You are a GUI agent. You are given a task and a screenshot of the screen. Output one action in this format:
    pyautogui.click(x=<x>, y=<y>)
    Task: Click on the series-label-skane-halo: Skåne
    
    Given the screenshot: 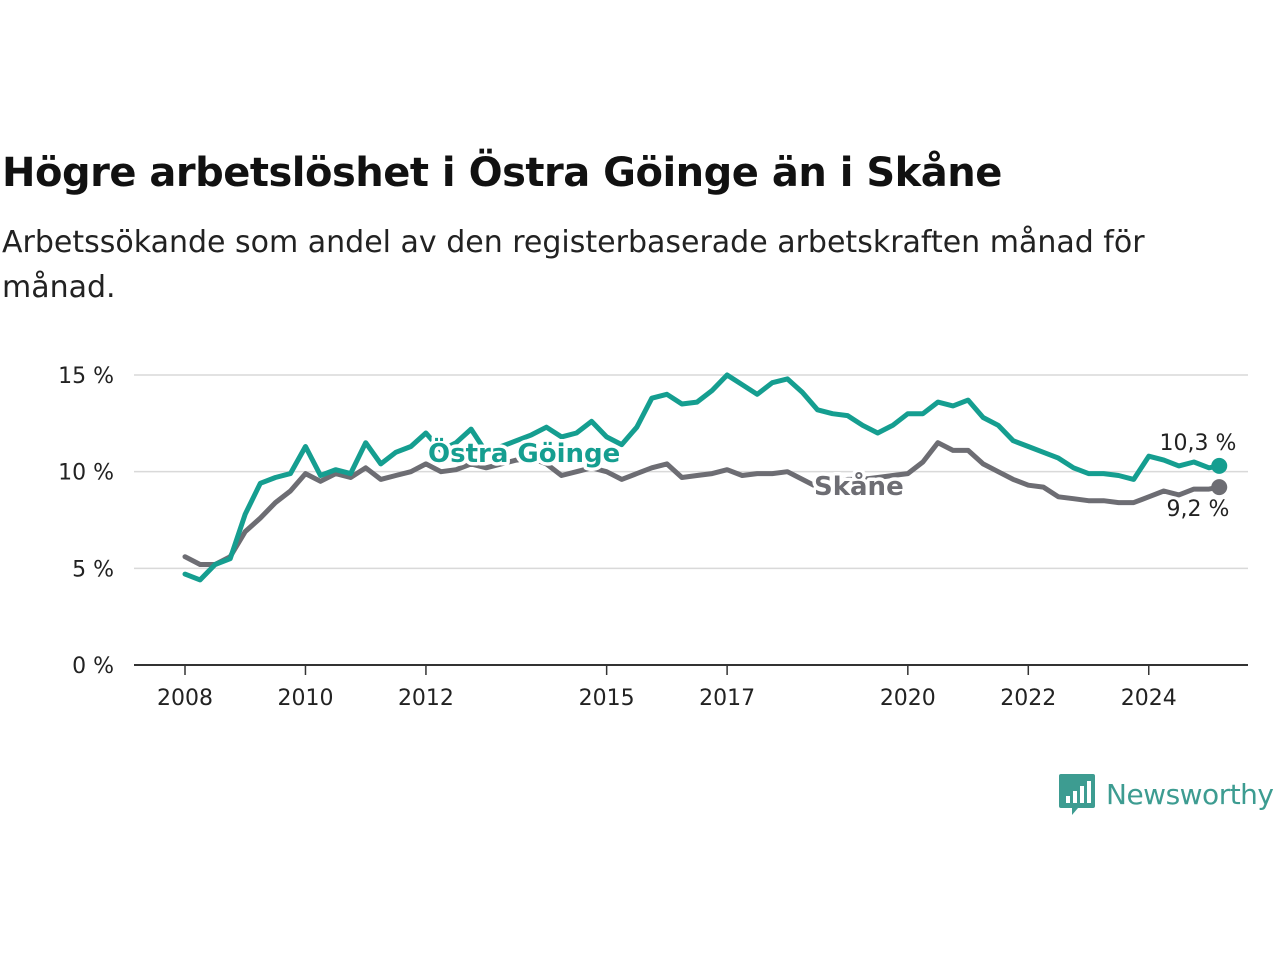 What is the action you would take?
    pyautogui.click(x=859, y=486)
    